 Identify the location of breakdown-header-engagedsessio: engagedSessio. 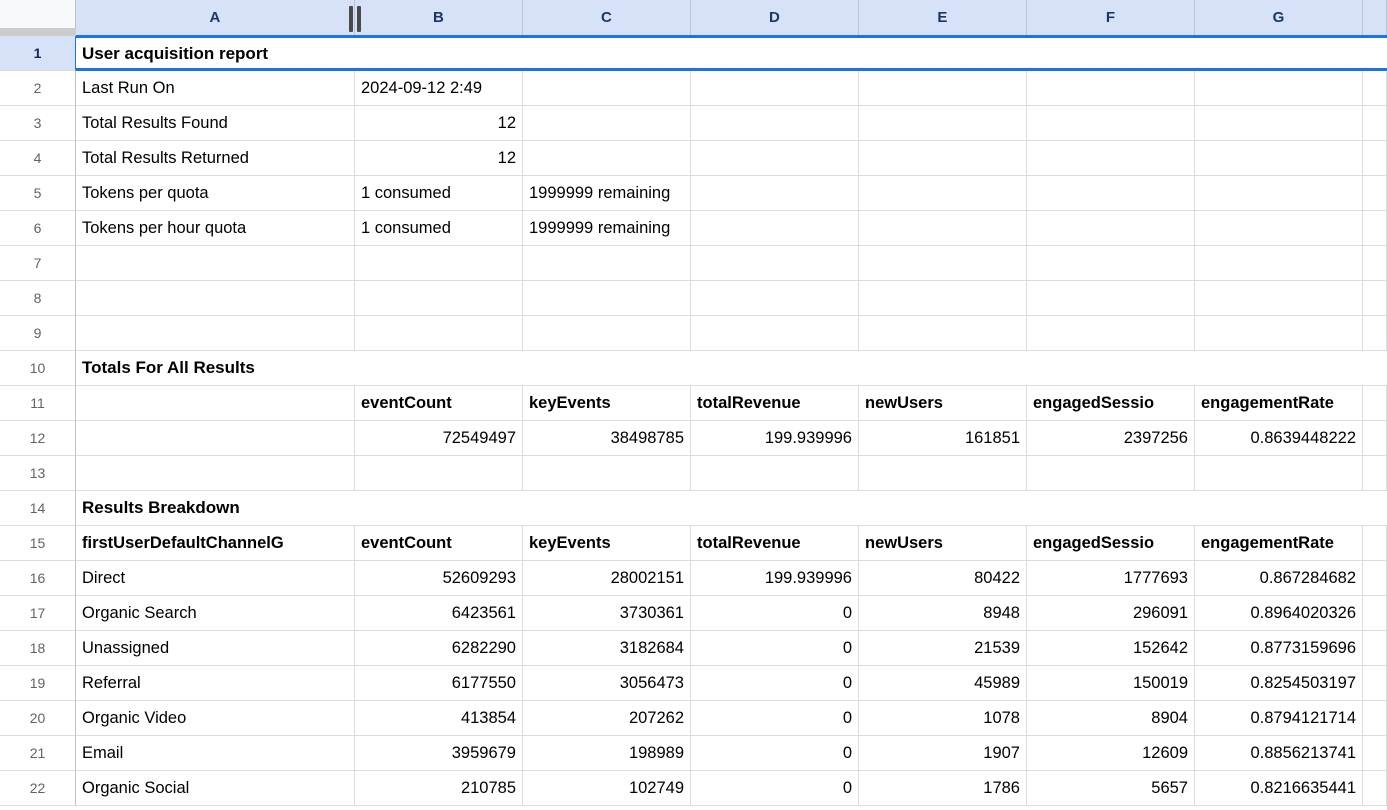
(1111, 543).